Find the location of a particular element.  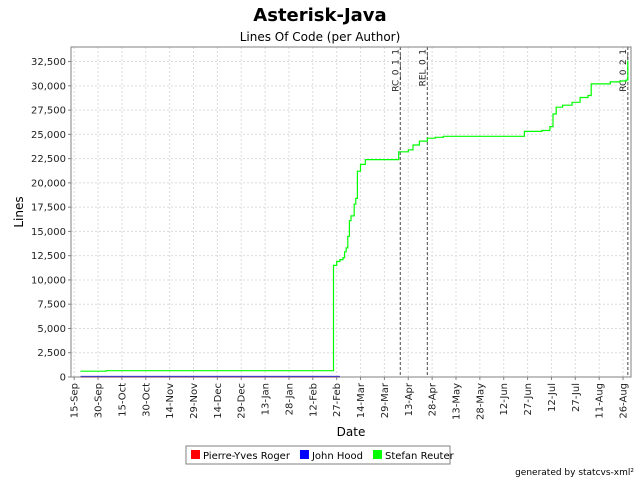

x-tick-label: 28-Apr is located at coordinates (433, 399).